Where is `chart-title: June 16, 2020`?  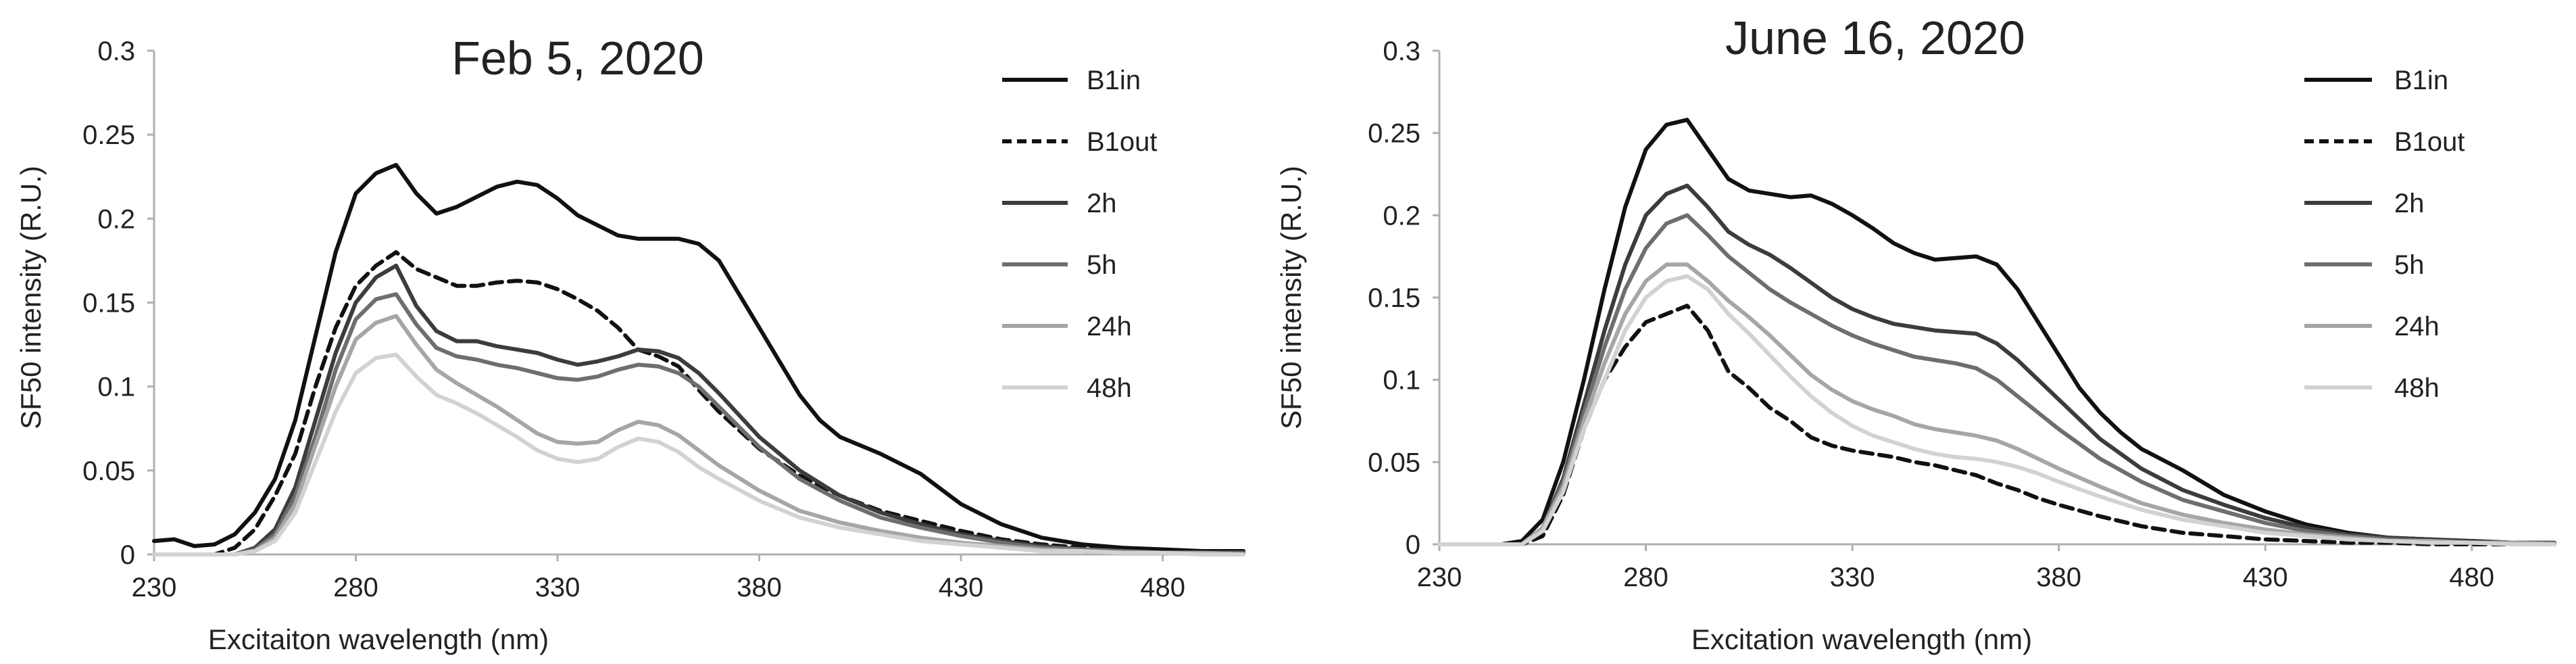
chart-title: June 16, 2020 is located at coordinates (1875, 37).